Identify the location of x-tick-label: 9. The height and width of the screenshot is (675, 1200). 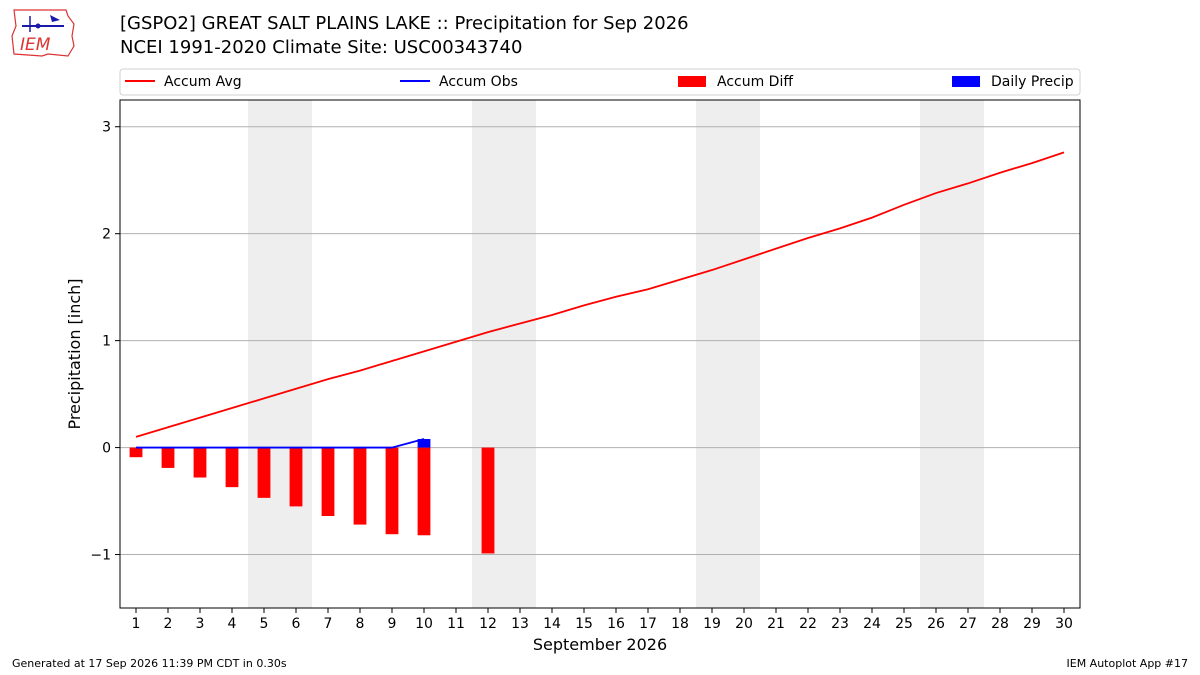
(392, 624).